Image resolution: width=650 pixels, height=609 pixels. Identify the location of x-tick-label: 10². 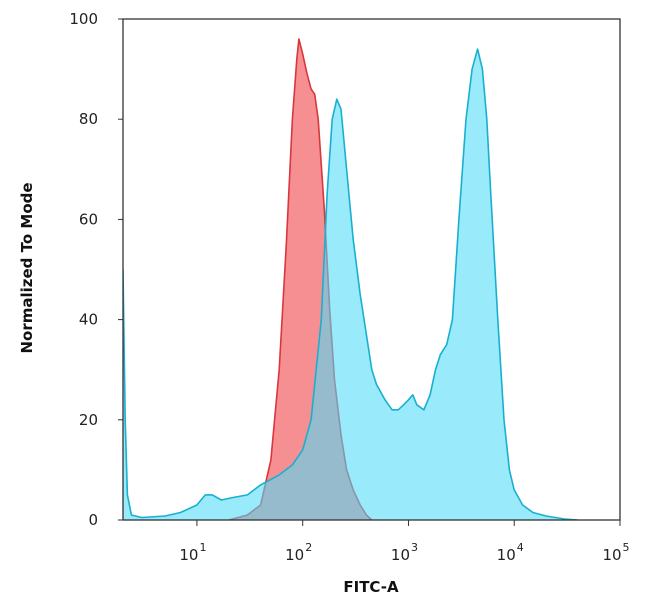
(298, 552).